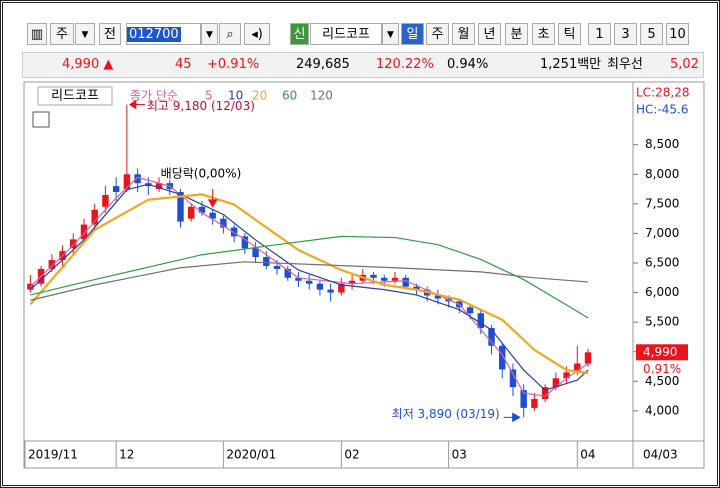 The image size is (720, 488). Describe the element at coordinates (662, 174) in the screenshot. I see `y-tick-label: 8,000` at that location.